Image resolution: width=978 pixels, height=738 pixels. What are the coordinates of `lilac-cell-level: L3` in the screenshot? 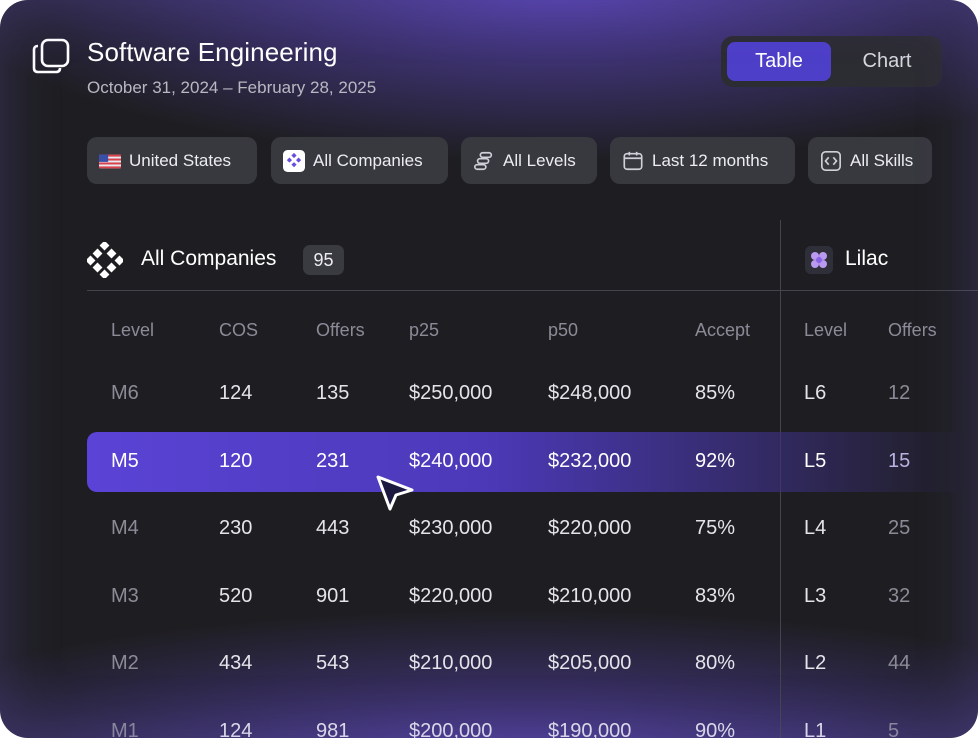 It's located at (815, 595).